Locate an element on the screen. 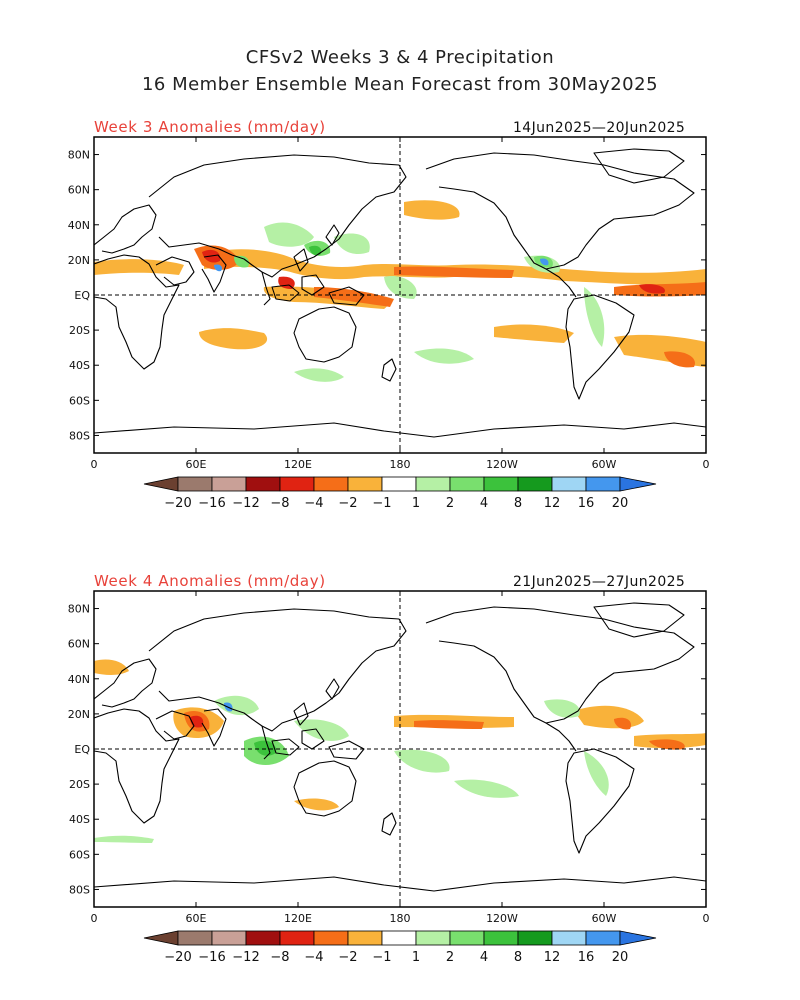  week4-colorbar-tick-label: 12 is located at coordinates (552, 957).